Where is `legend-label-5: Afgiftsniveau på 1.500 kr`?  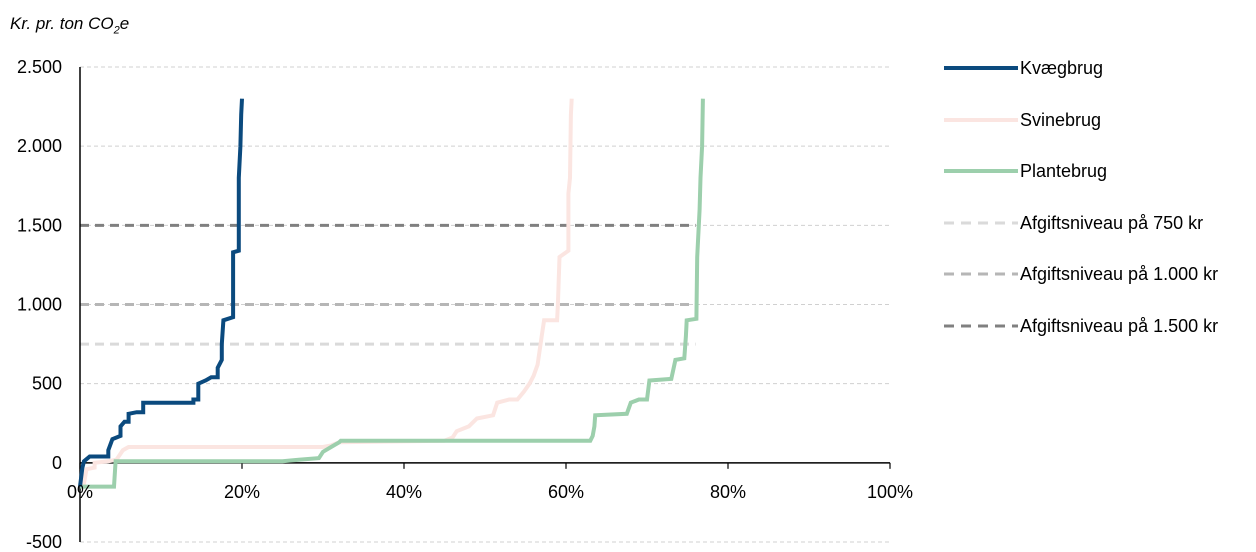 legend-label-5: Afgiftsniveau på 1.500 kr is located at coordinates (1119, 325).